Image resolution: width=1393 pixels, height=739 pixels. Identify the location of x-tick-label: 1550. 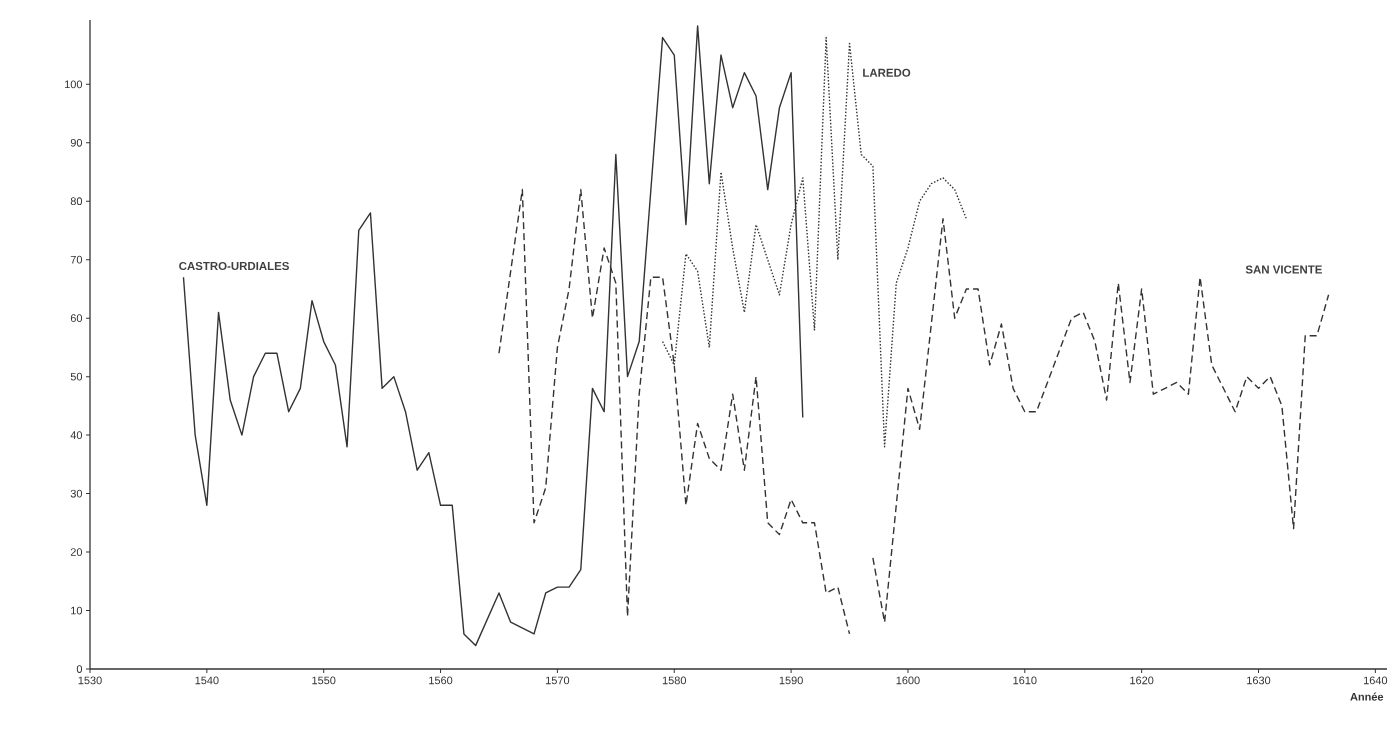
(324, 680).